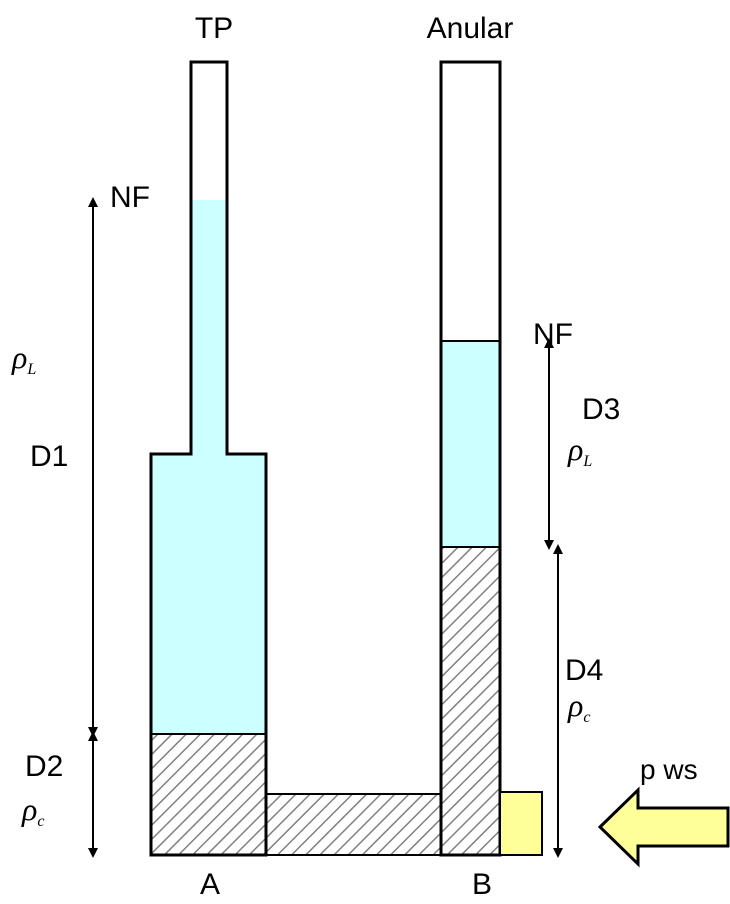 This screenshot has height=904, width=730. I want to click on d2-label: D2, so click(44, 766).